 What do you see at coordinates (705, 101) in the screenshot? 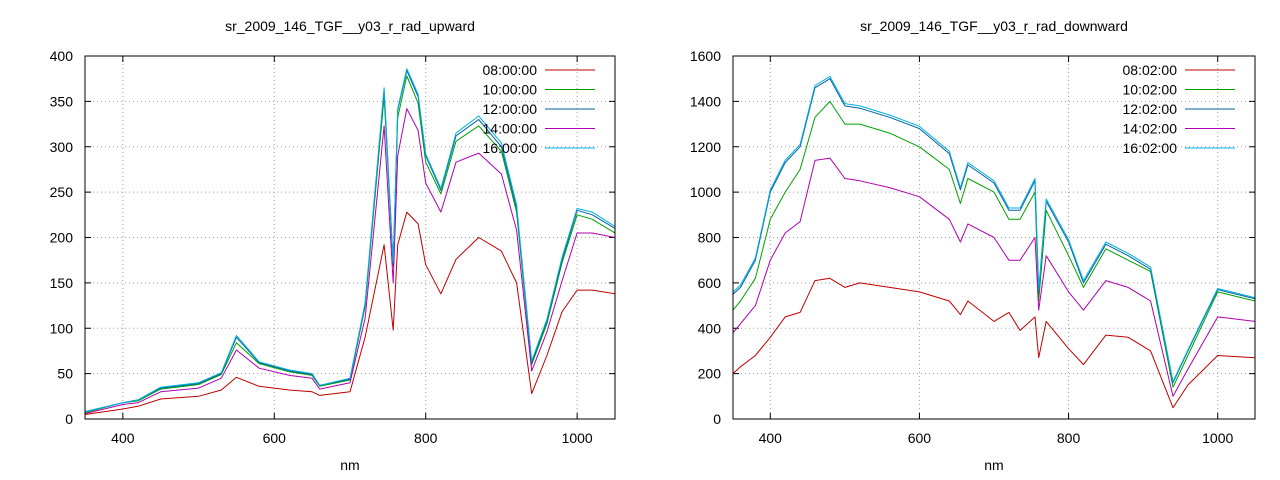
I see `y-tick-label: 1400` at bounding box center [705, 101].